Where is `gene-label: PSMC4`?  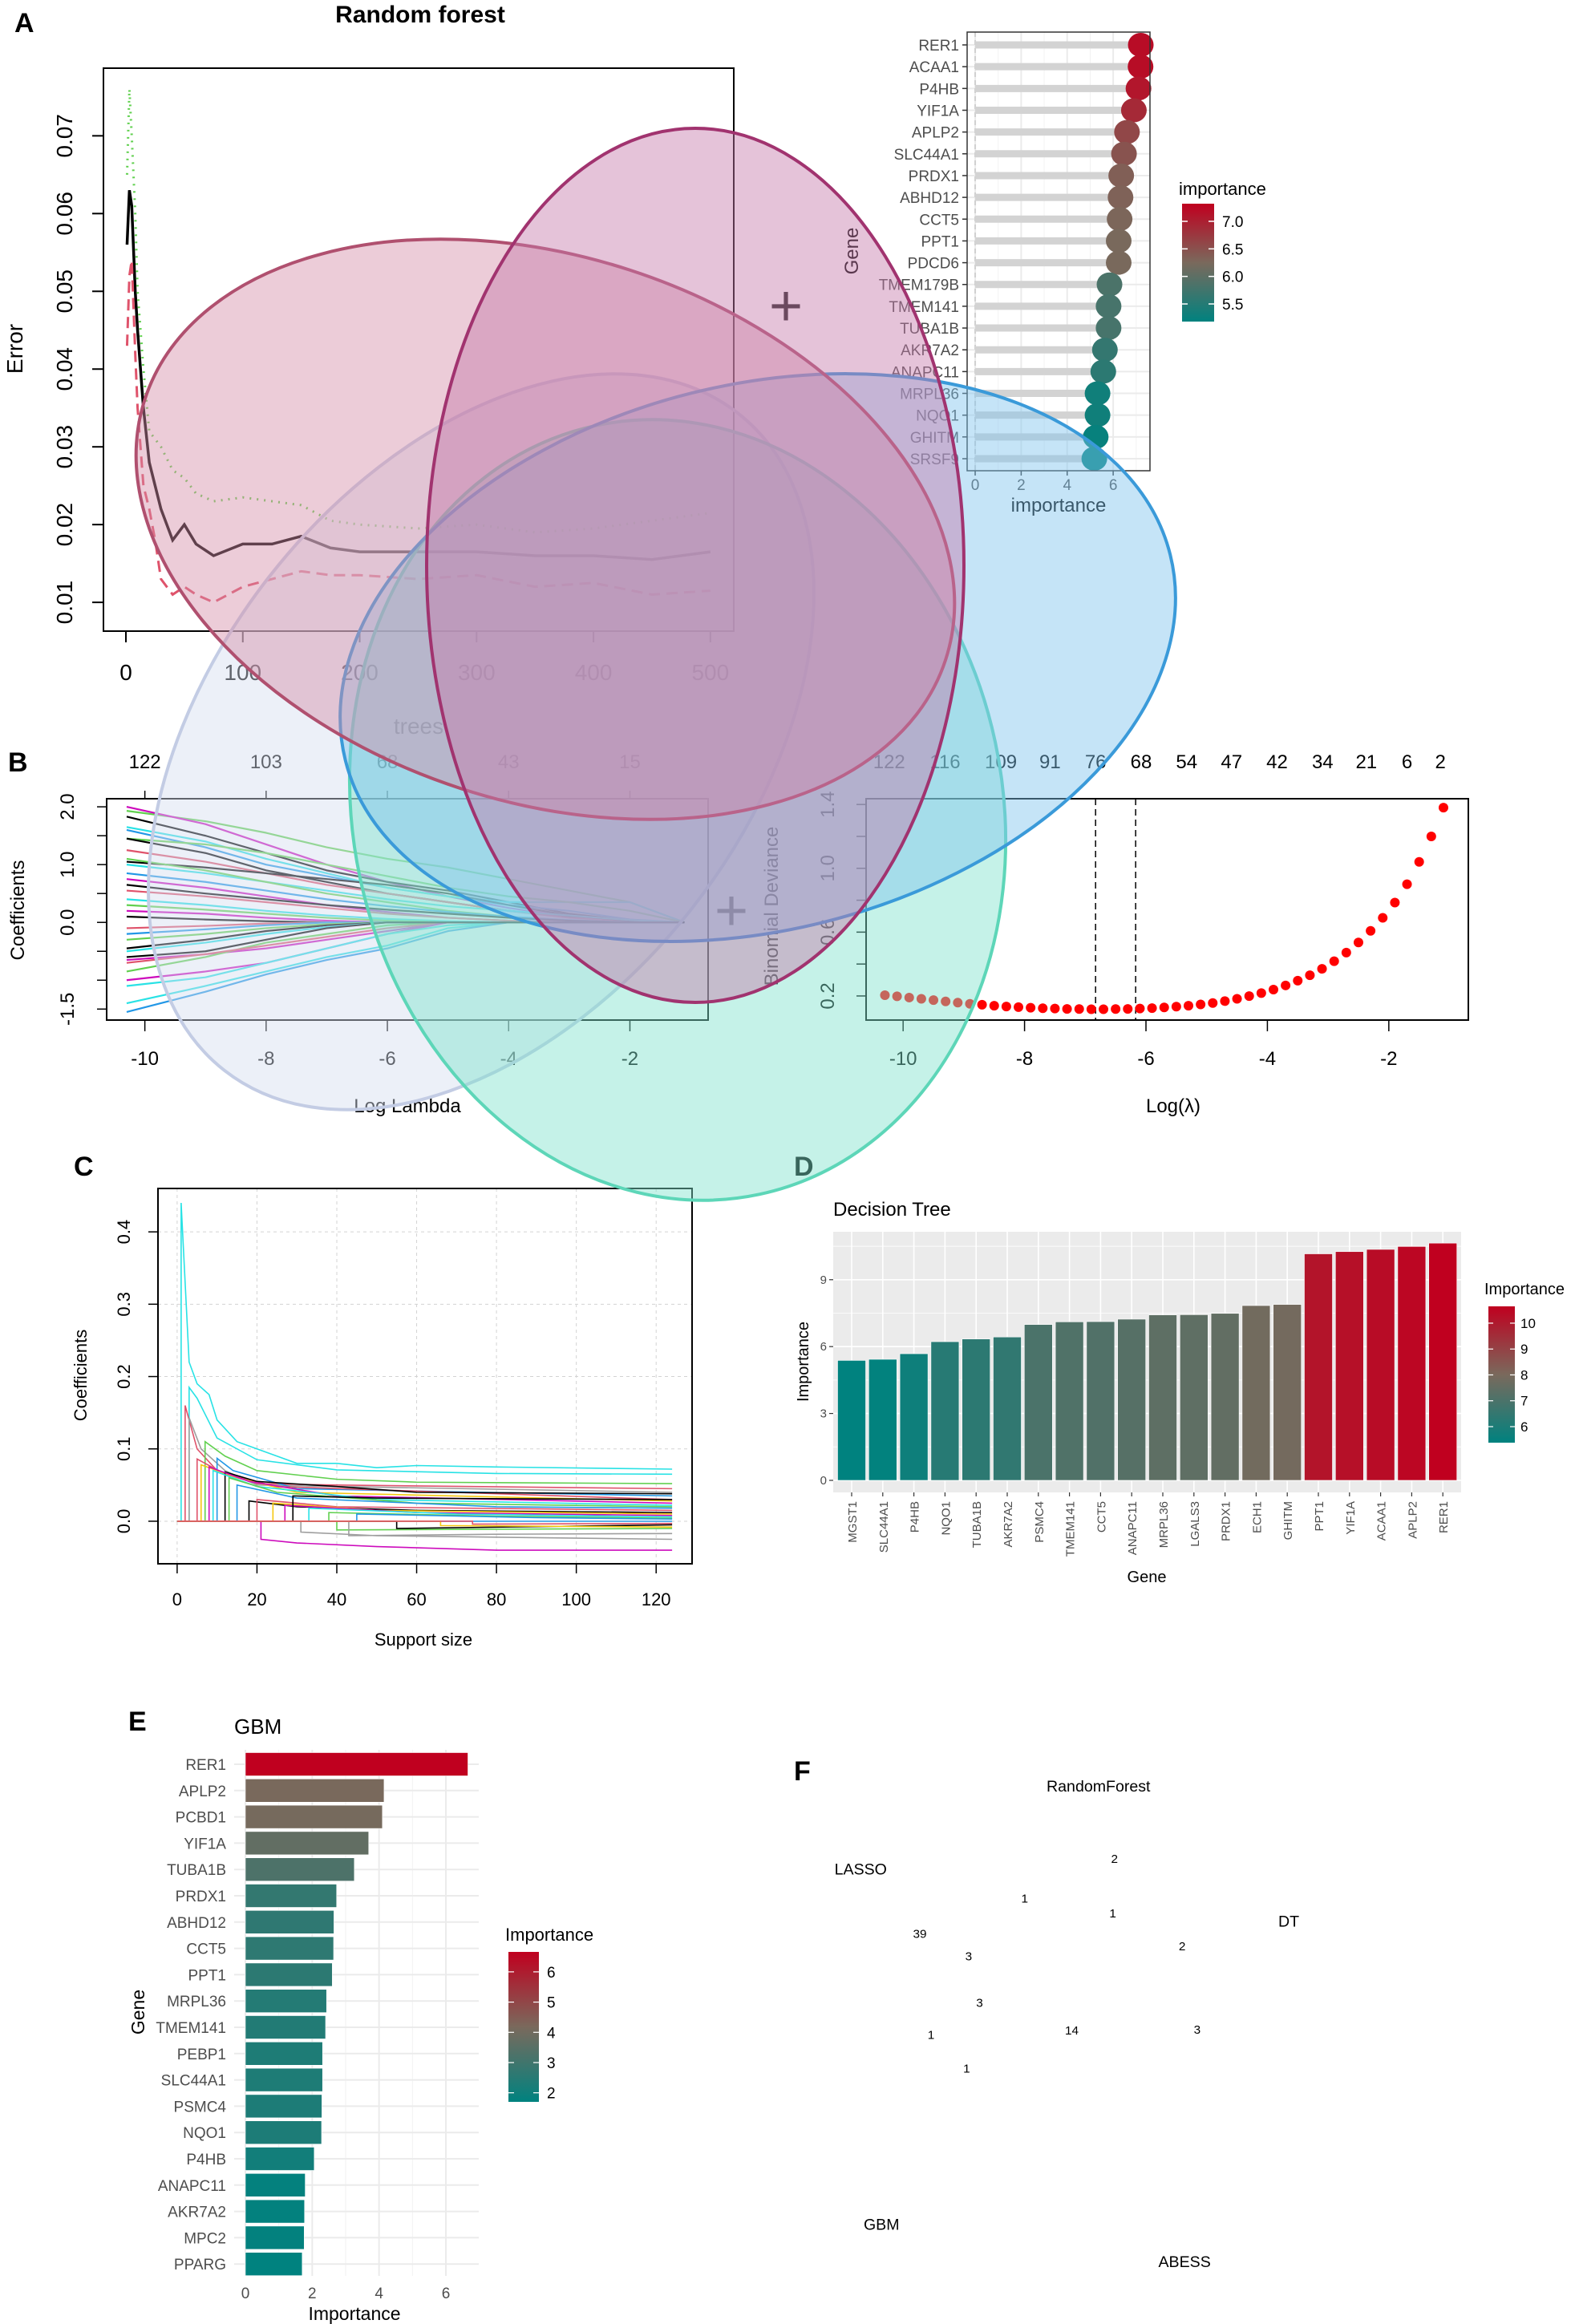
gene-label: PSMC4 is located at coordinates (1040, 1522).